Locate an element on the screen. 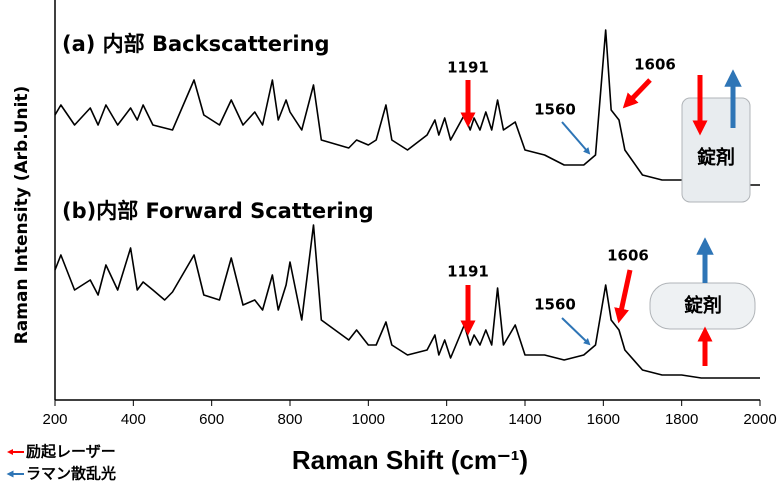 The image size is (779, 486). x-tick-label: 800 is located at coordinates (289, 419).